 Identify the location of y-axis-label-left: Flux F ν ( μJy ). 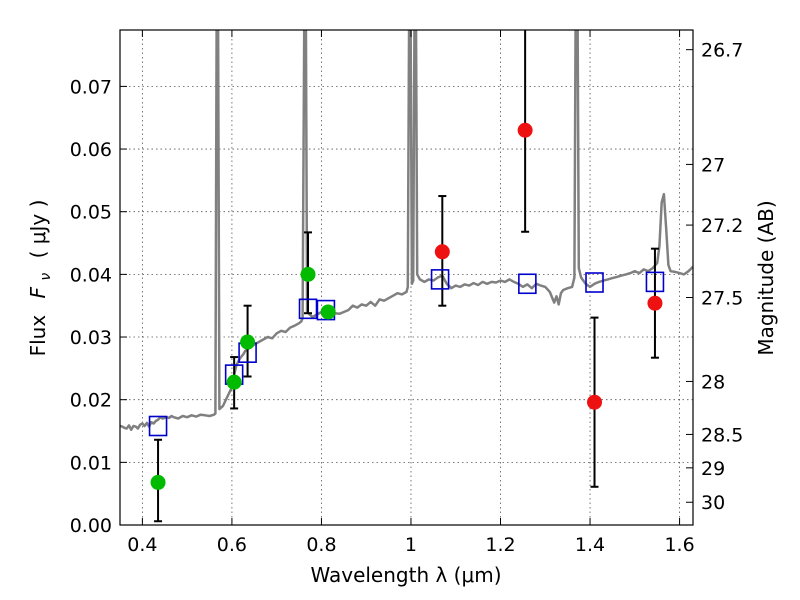
(40, 278).